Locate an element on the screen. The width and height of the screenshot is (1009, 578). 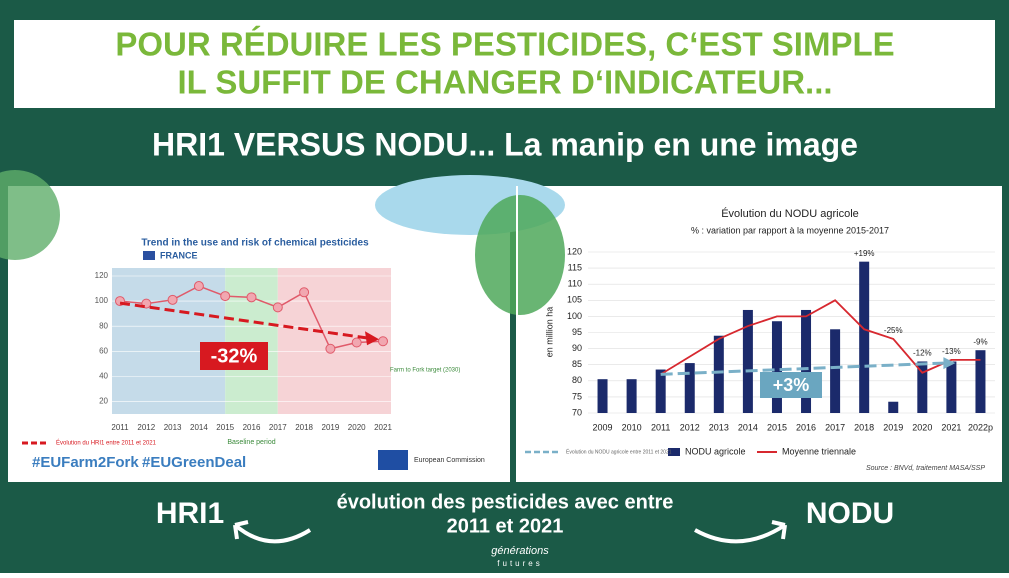
logo: European Commission is located at coordinates (449, 460).